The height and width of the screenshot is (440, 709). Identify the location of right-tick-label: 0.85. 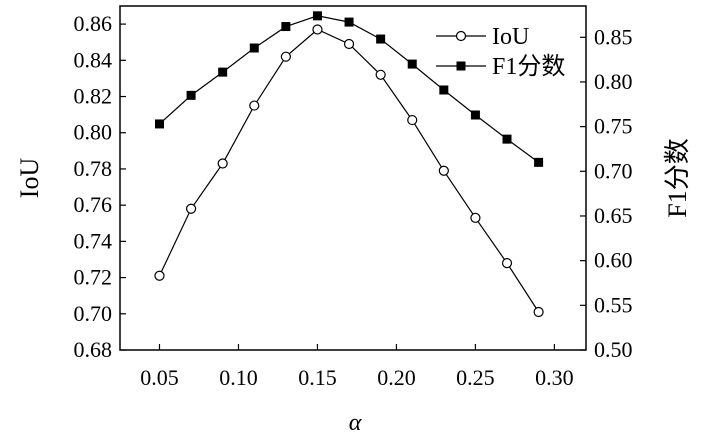
(613, 36).